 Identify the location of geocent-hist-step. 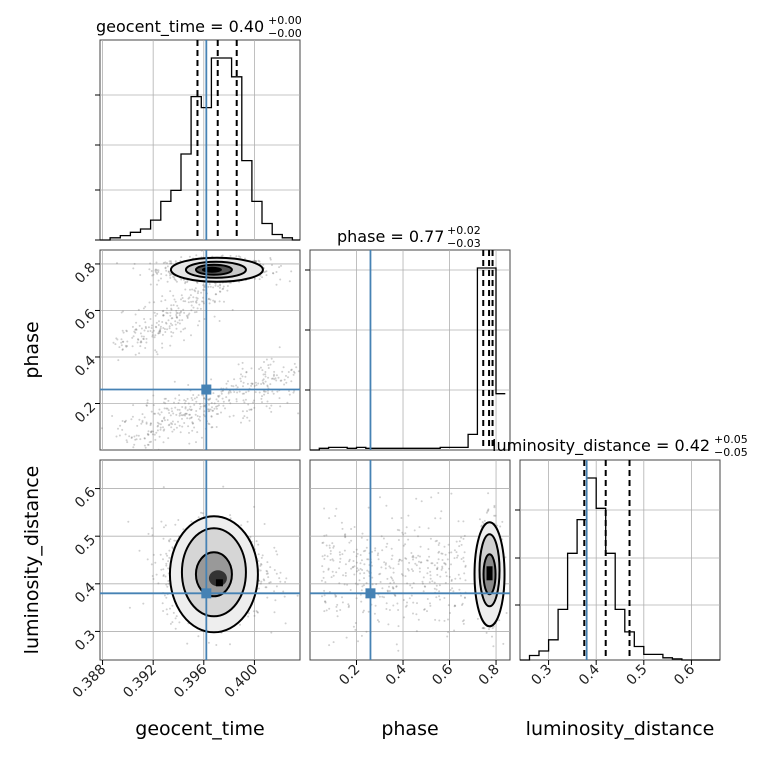
(200, 149).